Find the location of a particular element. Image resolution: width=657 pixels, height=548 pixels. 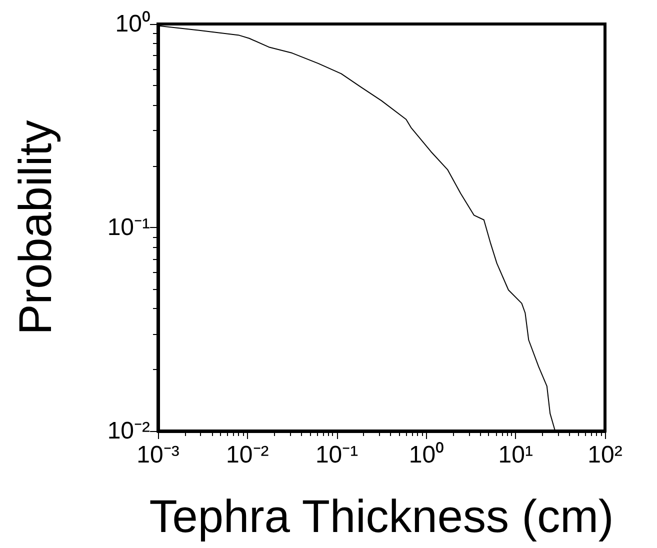

x-tick-label: 10⁻³ is located at coordinates (158, 455).